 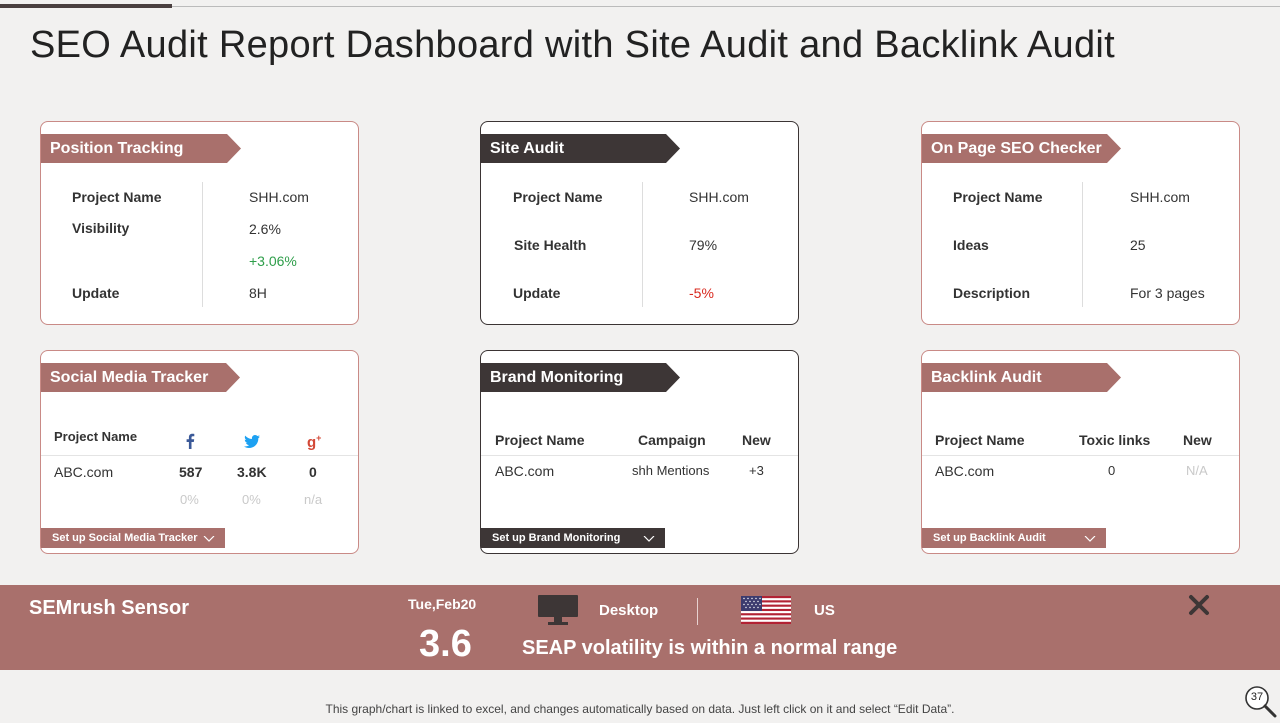 I want to click on on-page-seo-title: On Page SEO Checker, so click(x=1021, y=148).